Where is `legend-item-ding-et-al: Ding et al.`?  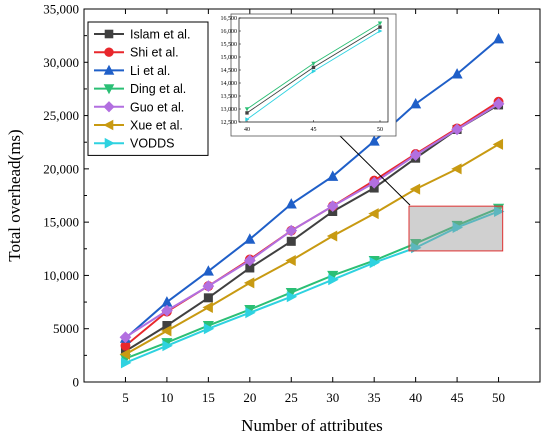
legend-item-ding-et-al: Ding et al. is located at coordinates (140, 89).